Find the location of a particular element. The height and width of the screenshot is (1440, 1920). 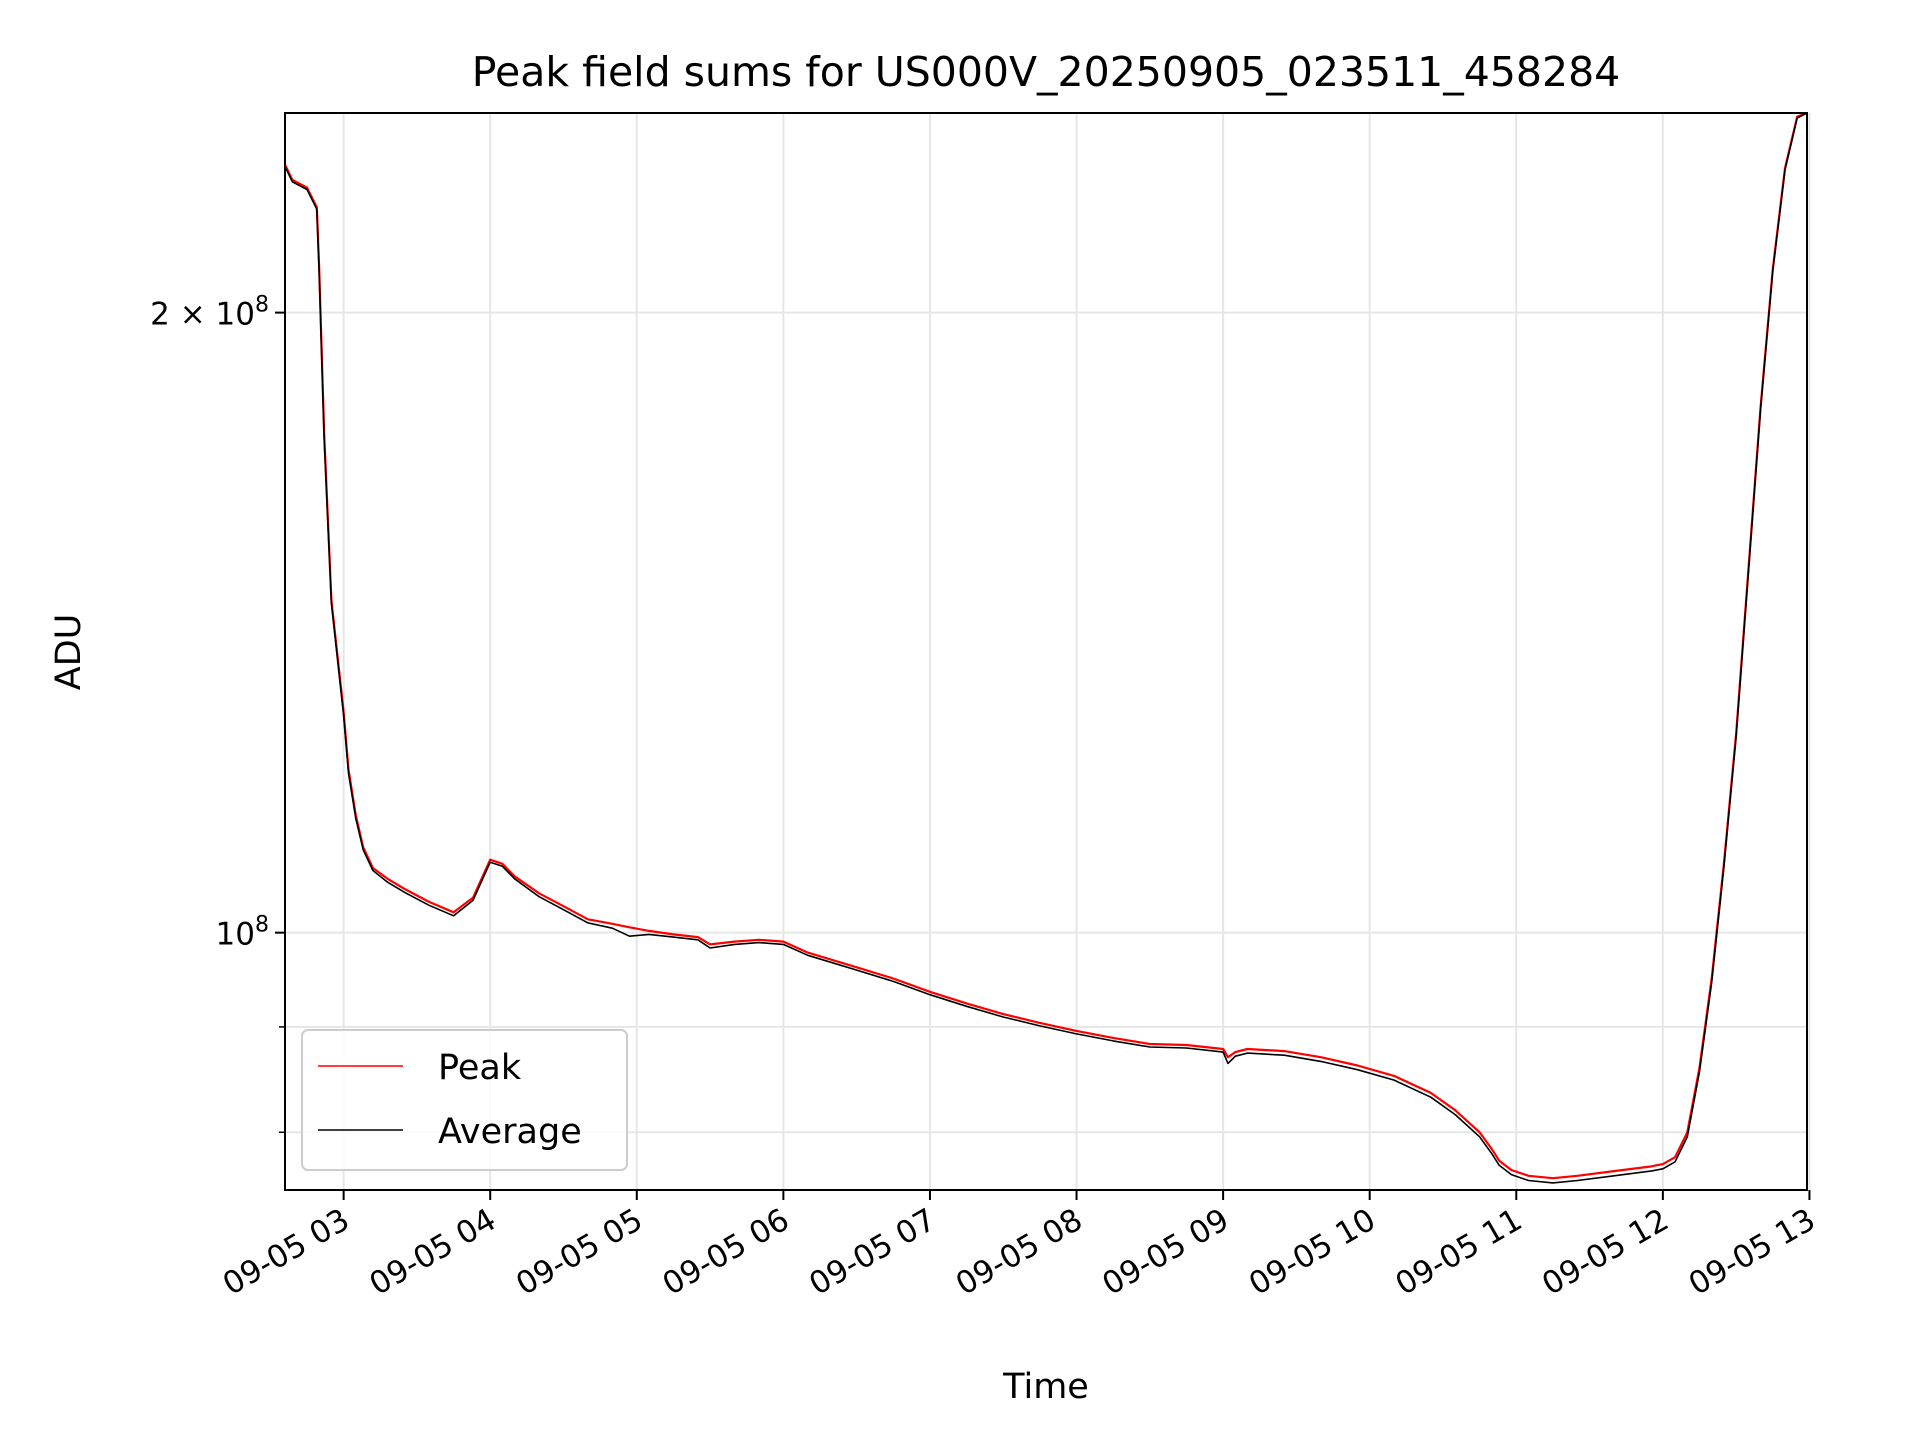

x-axis-label: Time is located at coordinates (1045, 1387).